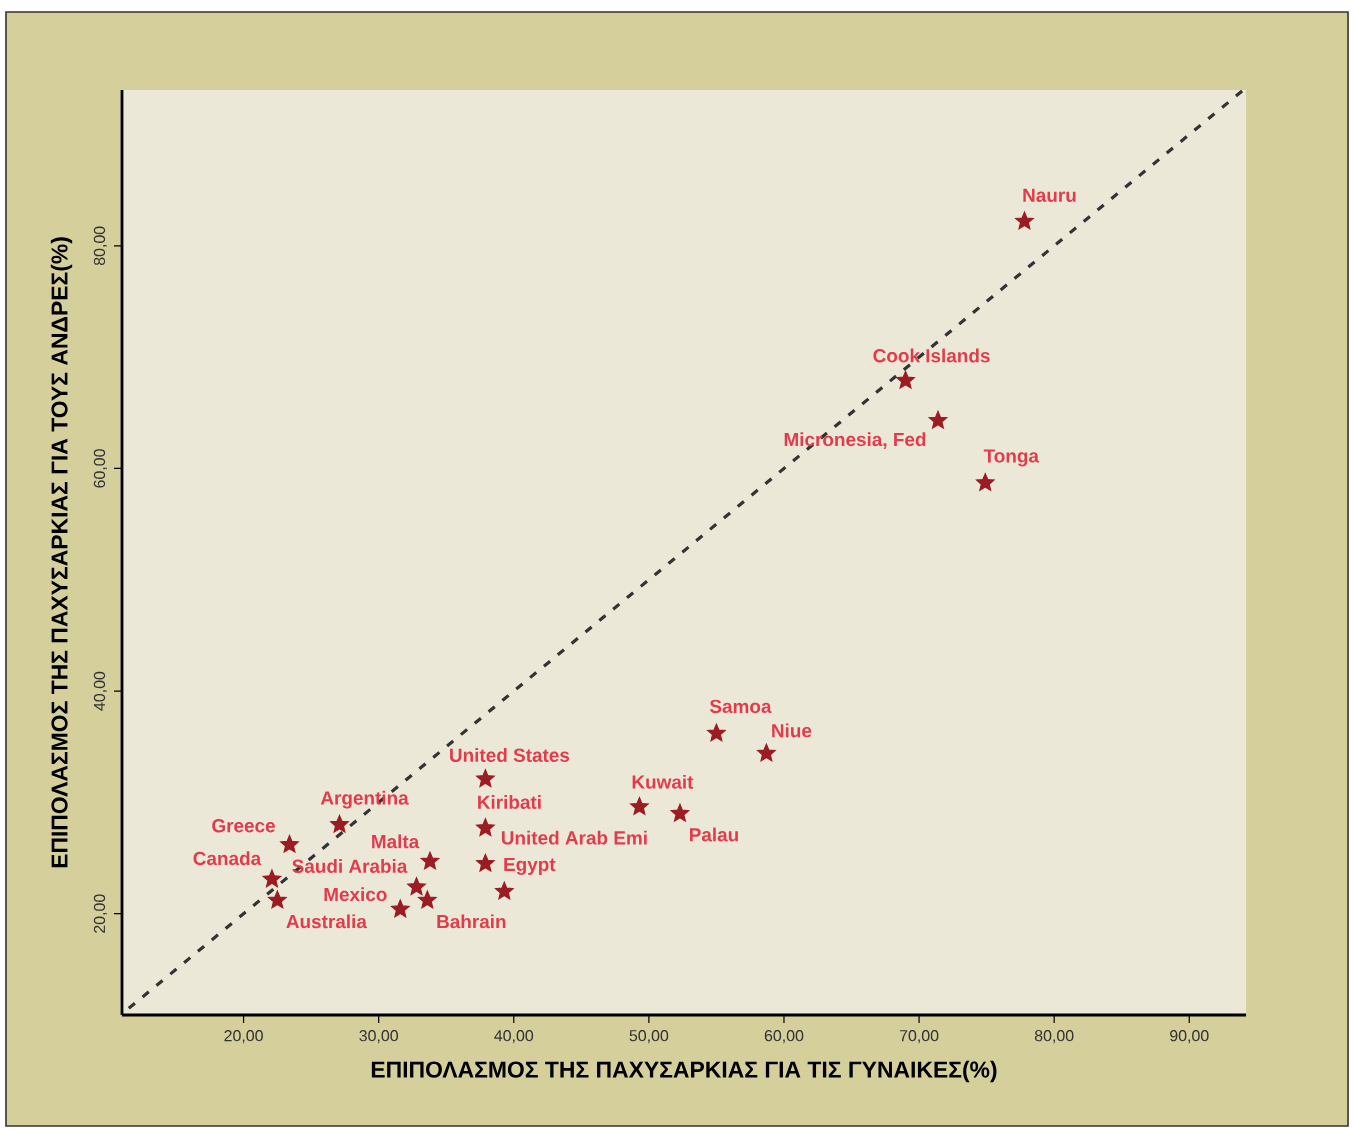 This screenshot has width=1354, height=1129. Describe the element at coordinates (784, 1037) in the screenshot. I see `x-tick-label: 60,00` at that location.